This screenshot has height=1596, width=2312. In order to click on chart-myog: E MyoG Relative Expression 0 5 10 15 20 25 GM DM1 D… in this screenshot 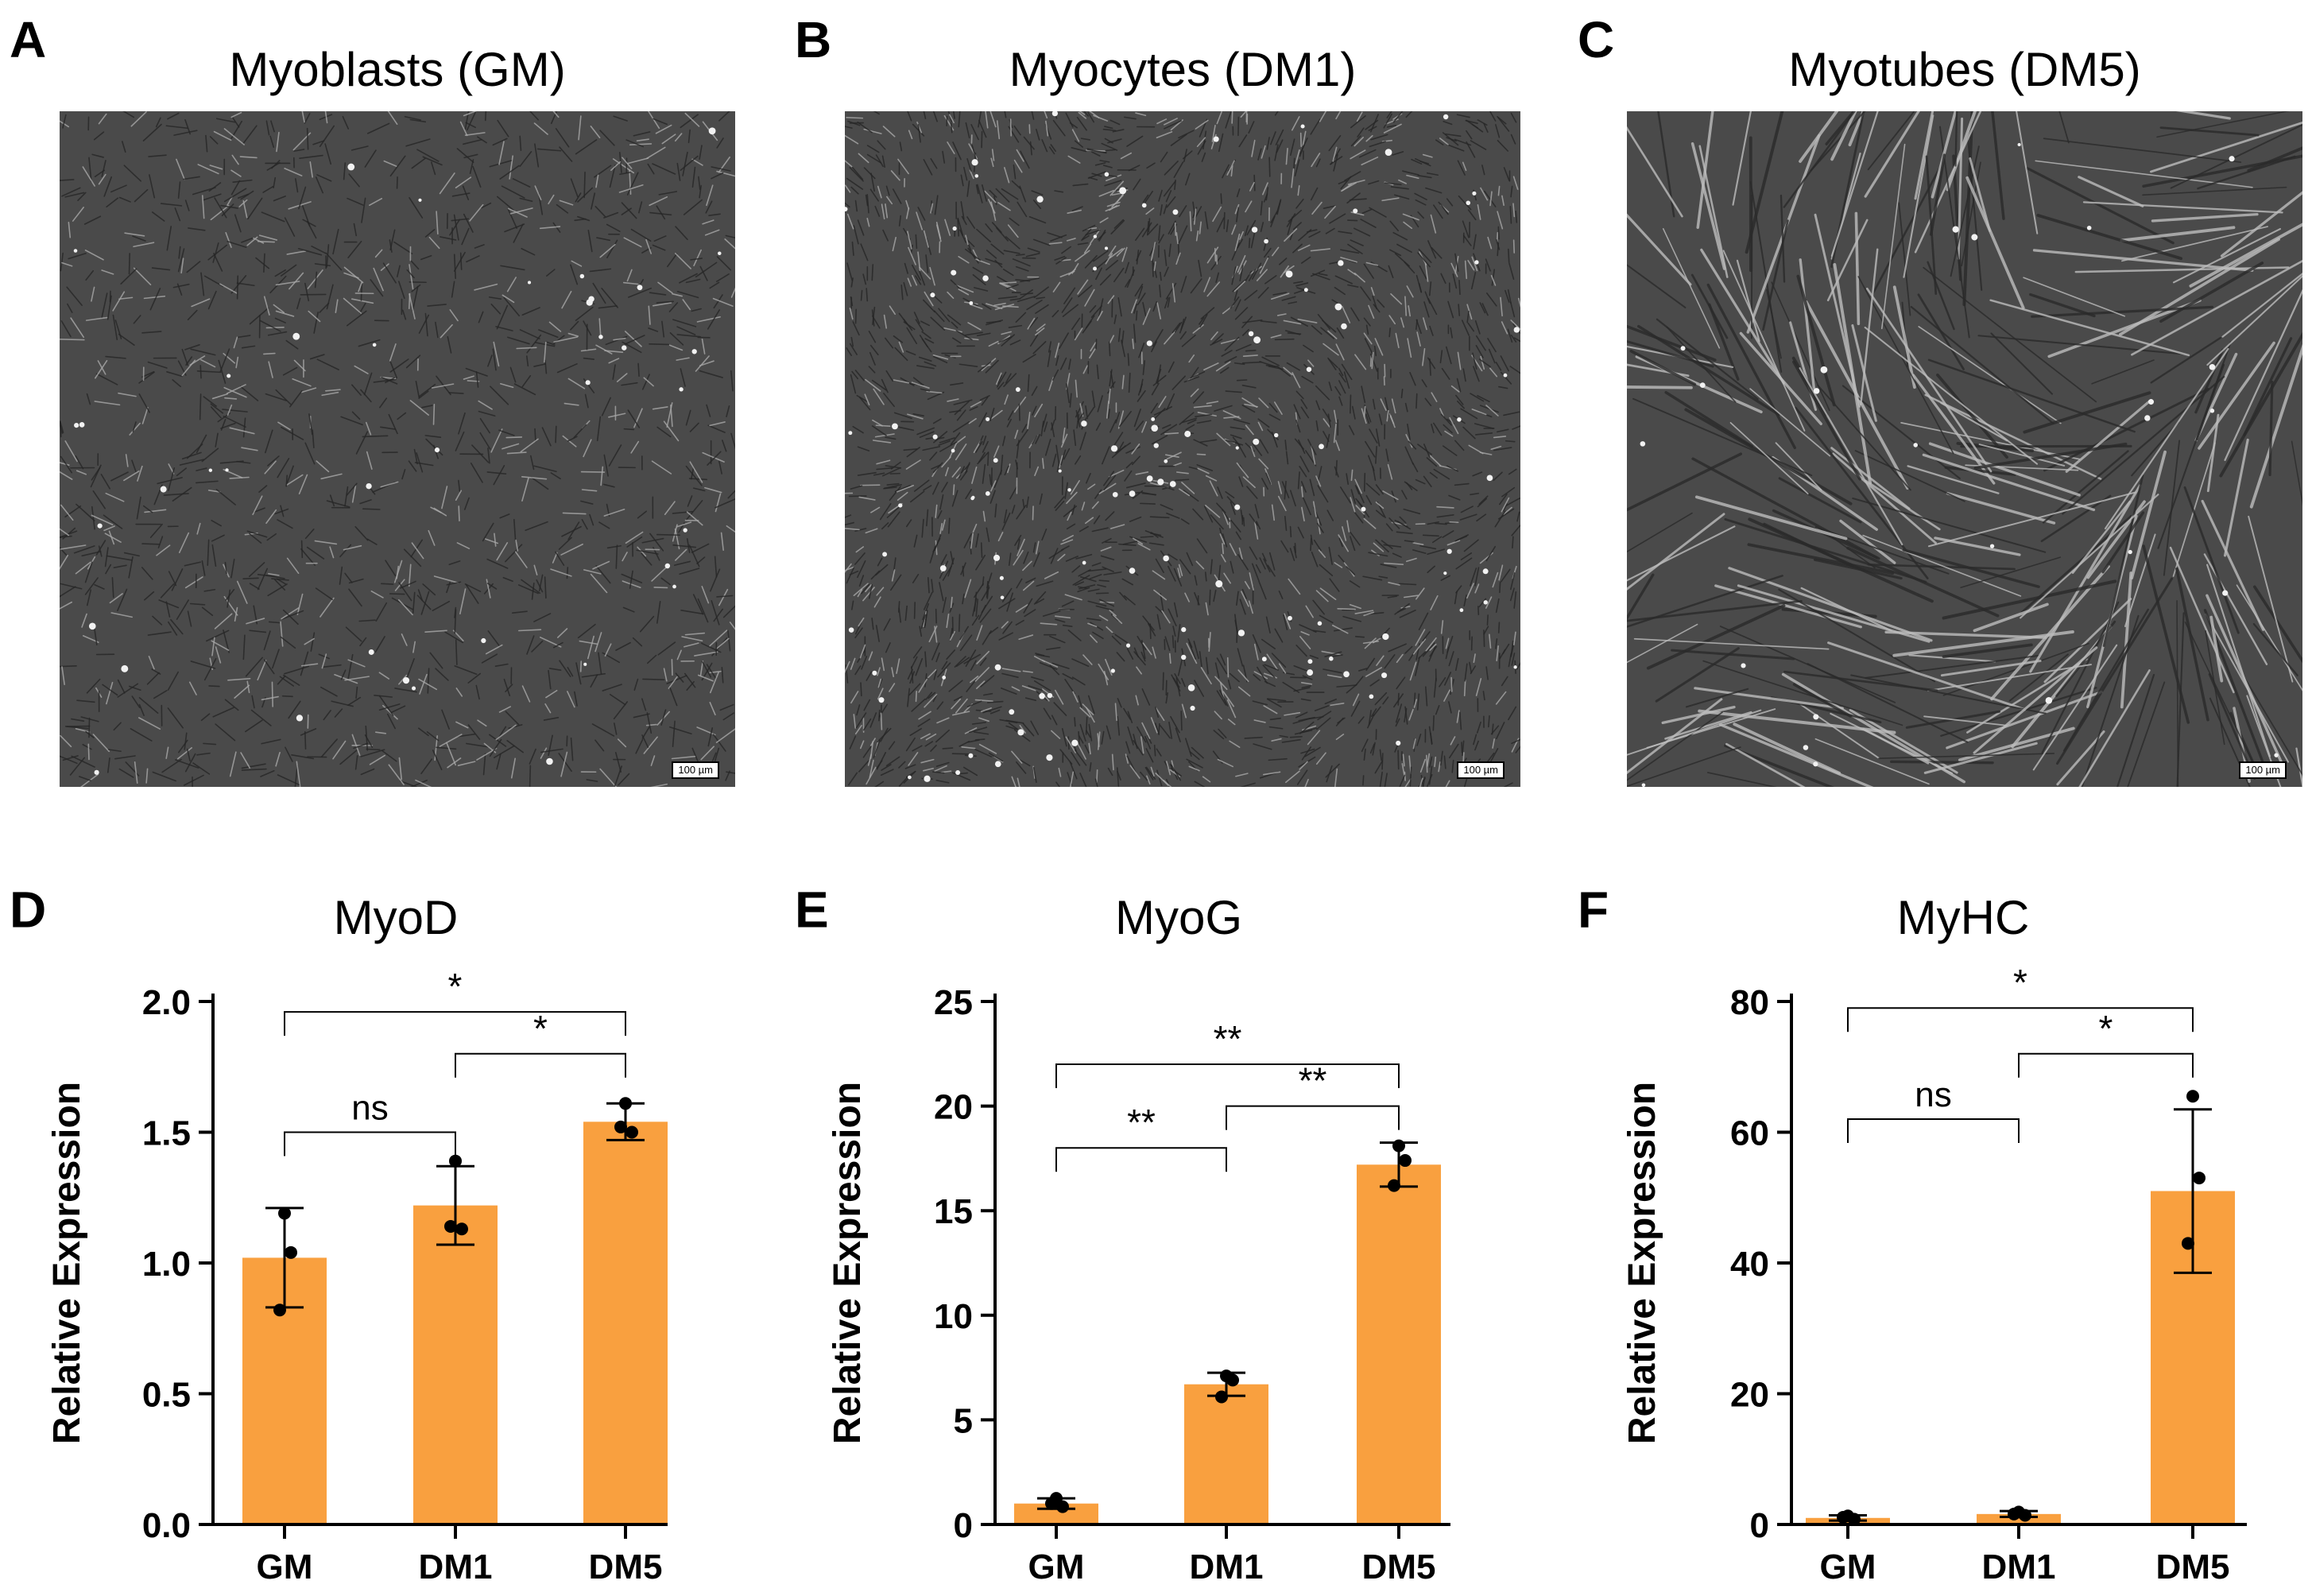, I will do `click(1122, 1233)`.